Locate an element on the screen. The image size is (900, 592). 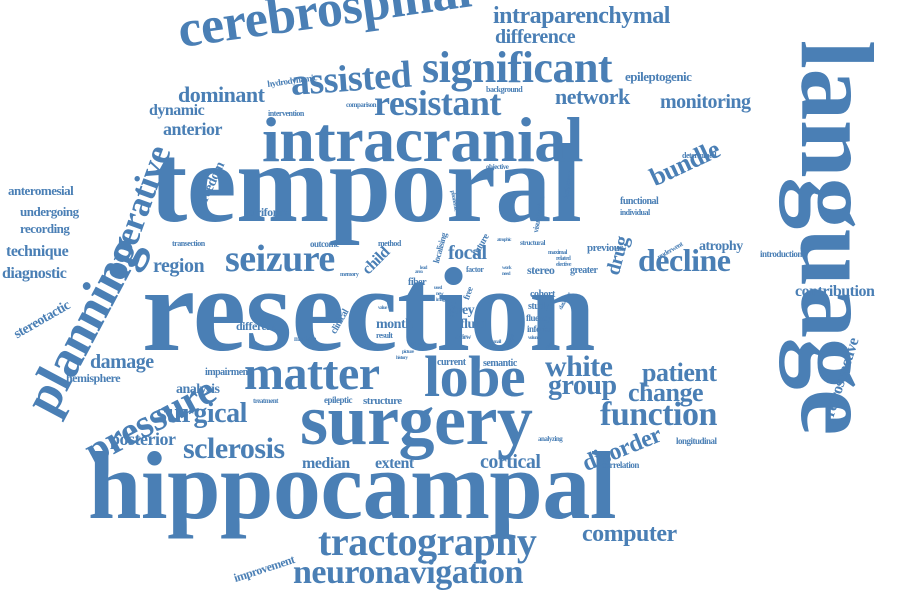
word-objective: objective is located at coordinates (497, 167).